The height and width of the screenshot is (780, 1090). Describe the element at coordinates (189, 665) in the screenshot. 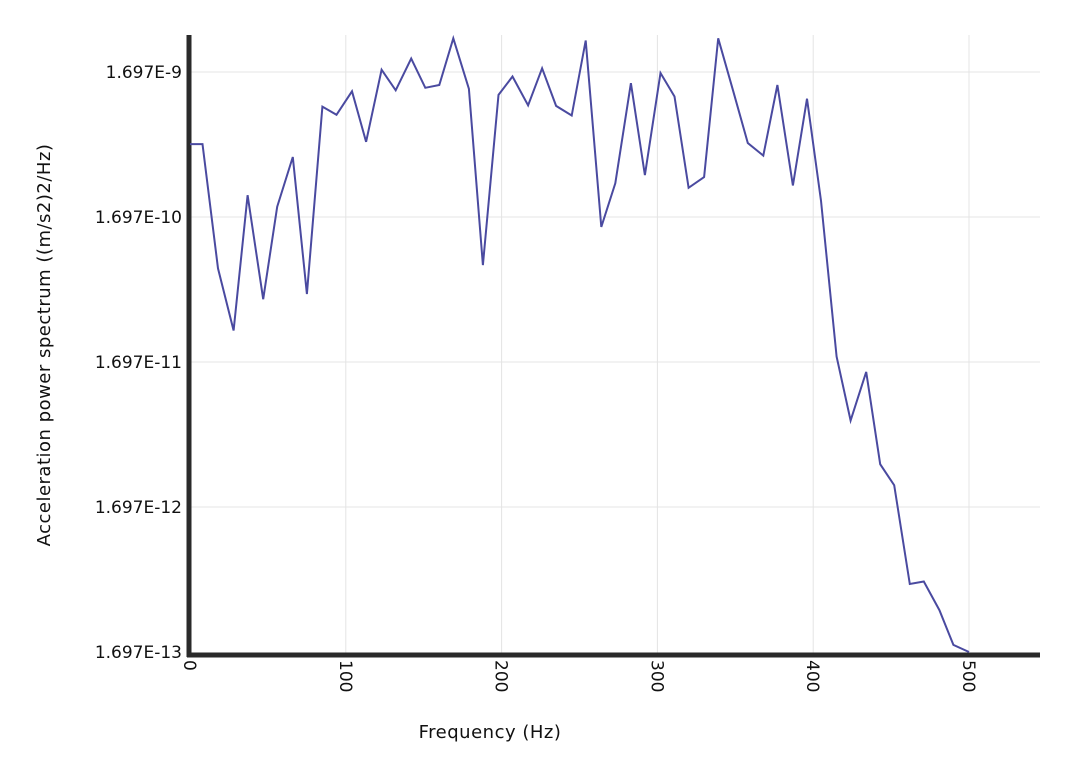

I see `x-tick-label: 0` at that location.